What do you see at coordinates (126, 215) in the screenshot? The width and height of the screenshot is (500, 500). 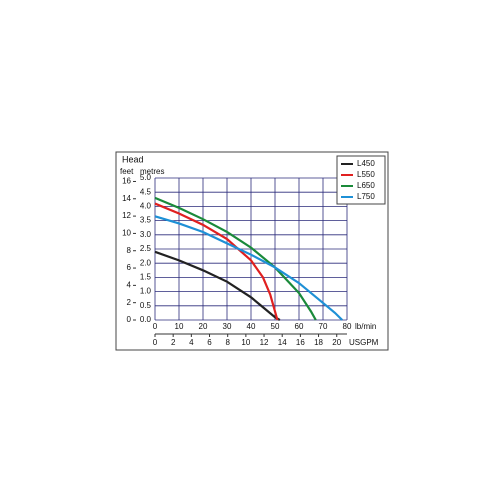 I see `y2-tick-label: 12` at bounding box center [126, 215].